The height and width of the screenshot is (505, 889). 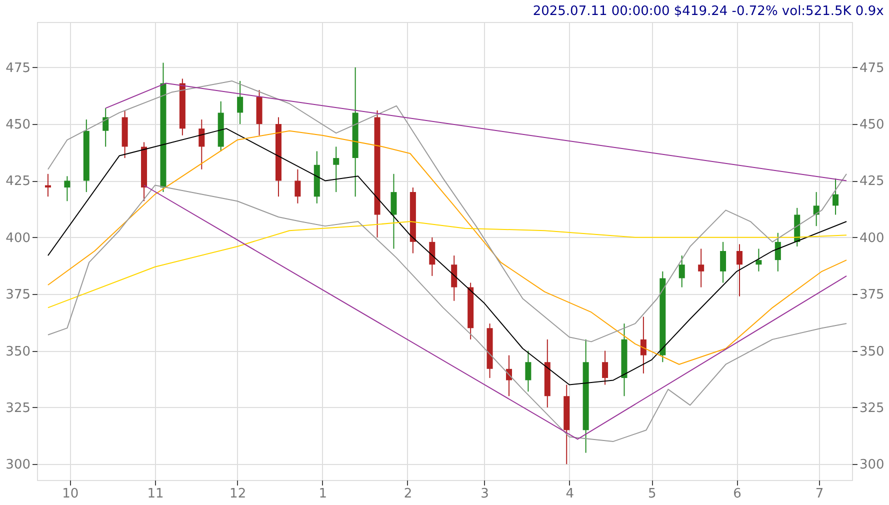 I want to click on y2-tick-label: 450, so click(x=872, y=125).